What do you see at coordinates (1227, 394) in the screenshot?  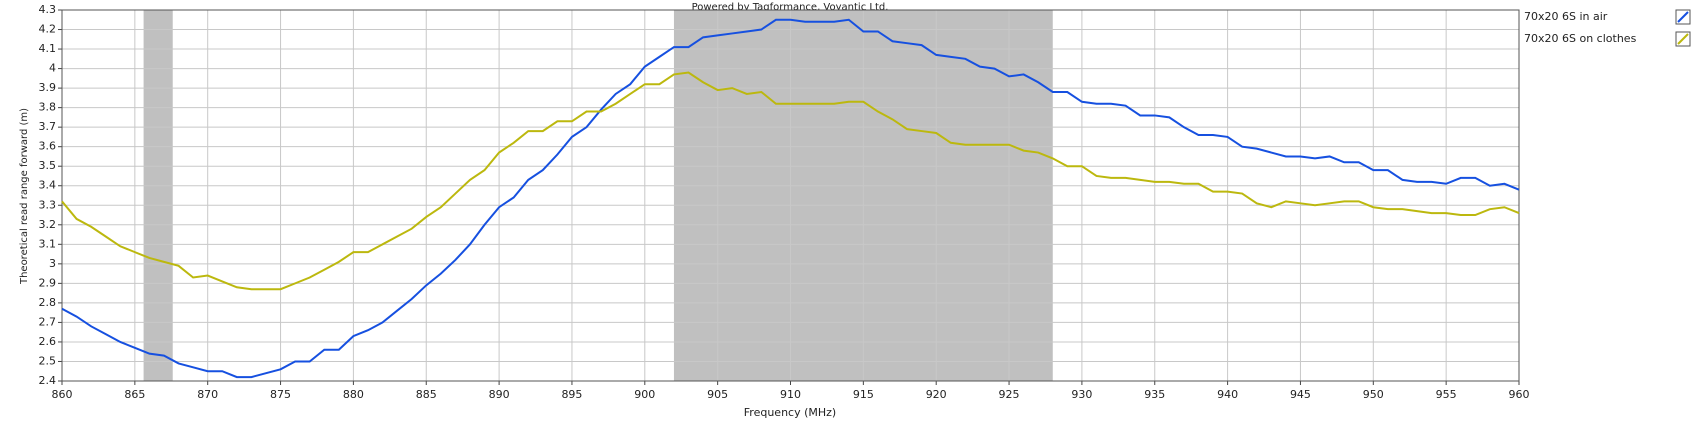 I see `x-tick-label: 940` at bounding box center [1227, 394].